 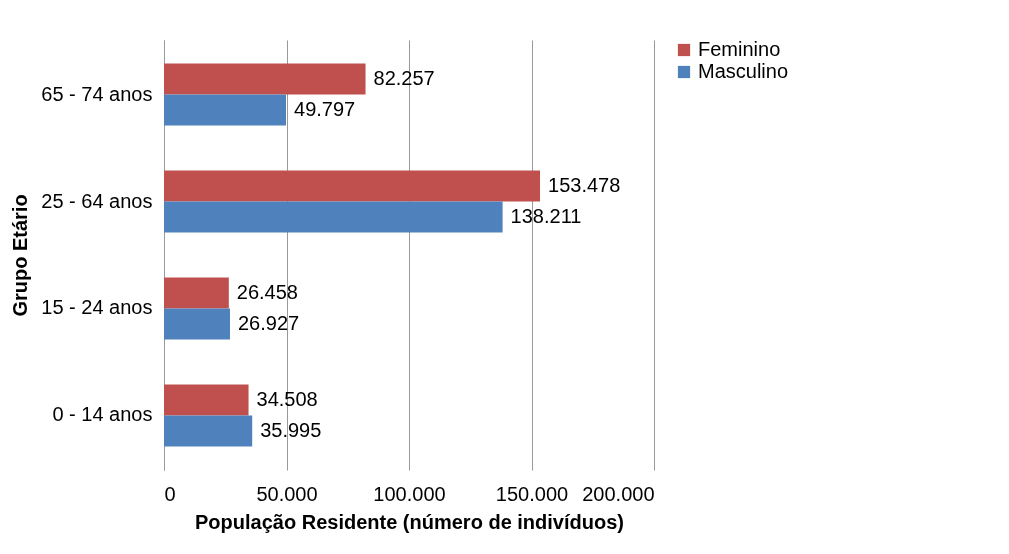 What do you see at coordinates (97, 307) in the screenshot?
I see `y-tick-label: 15 - 24 anos` at bounding box center [97, 307].